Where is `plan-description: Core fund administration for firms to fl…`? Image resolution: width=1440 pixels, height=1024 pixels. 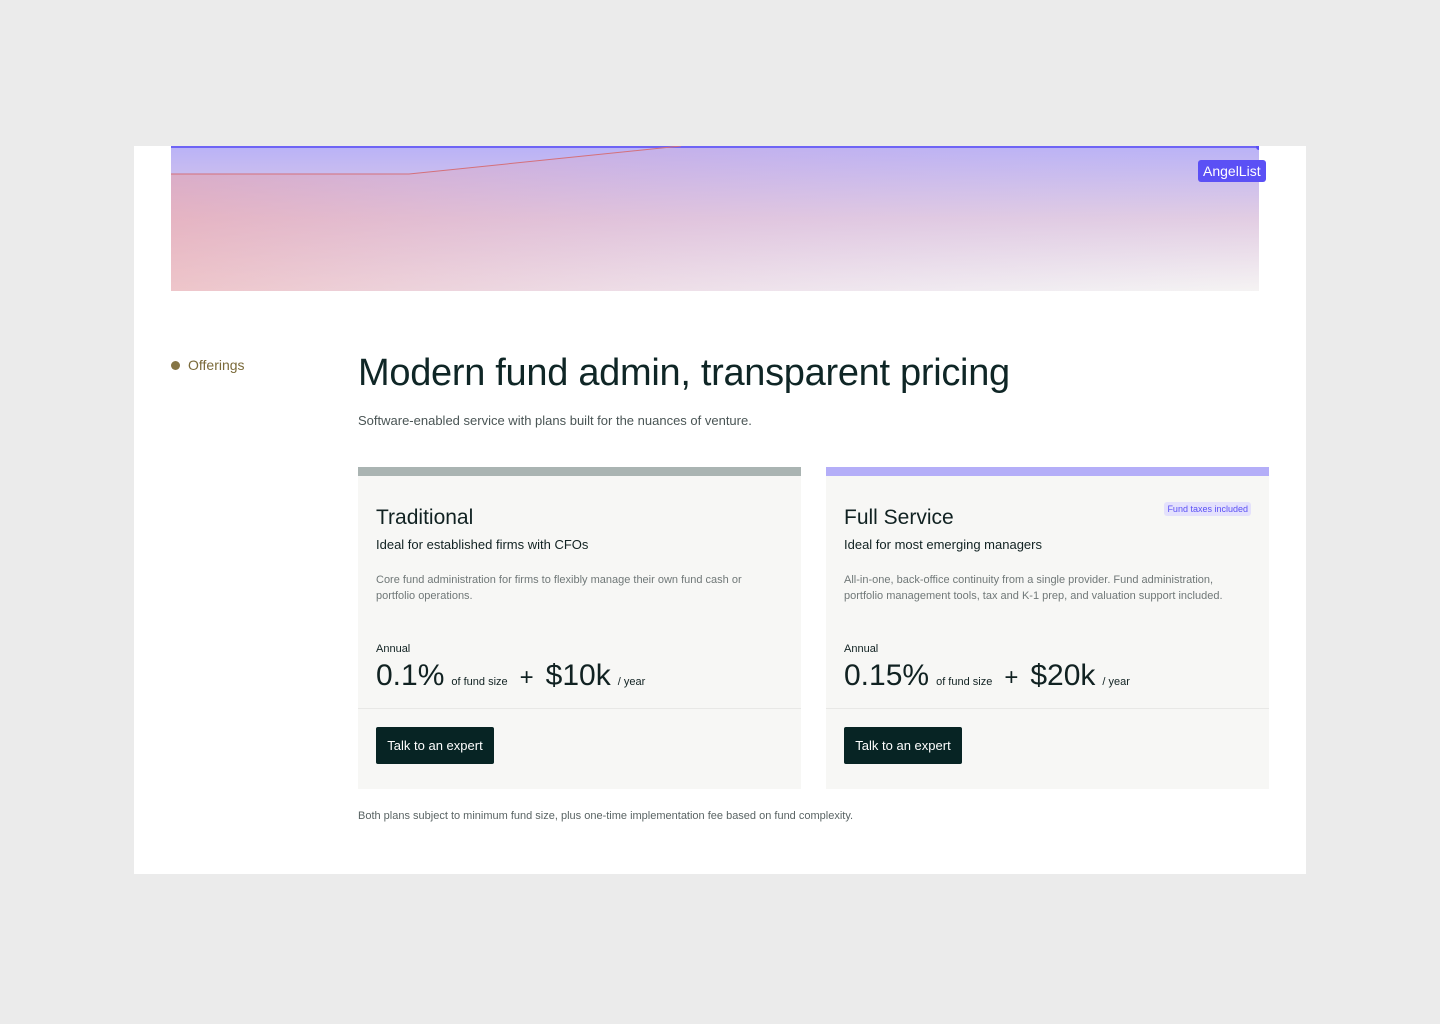
plan-description: Core fund administration for firms to fl… is located at coordinates (559, 588).